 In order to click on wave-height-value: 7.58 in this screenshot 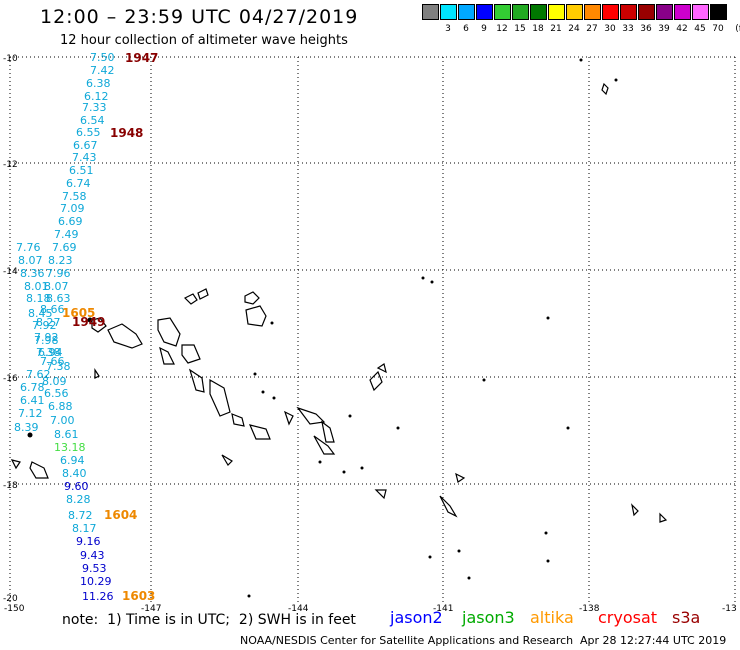, I will do `click(74, 196)`.